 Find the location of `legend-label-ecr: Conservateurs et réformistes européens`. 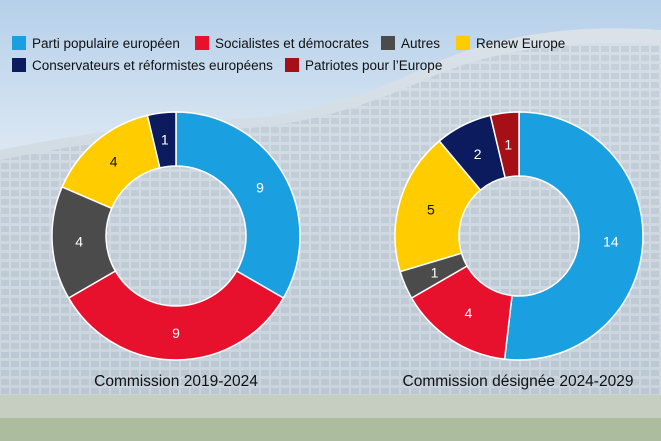

legend-label-ecr: Conservateurs et réformistes européens is located at coordinates (152, 65).